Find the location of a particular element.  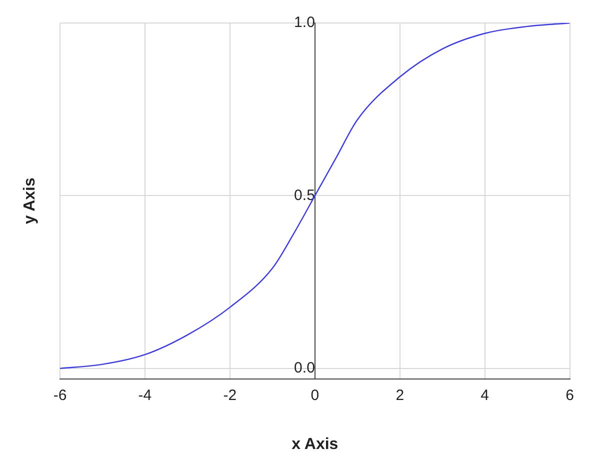

x-tick-label: 2 is located at coordinates (400, 395).